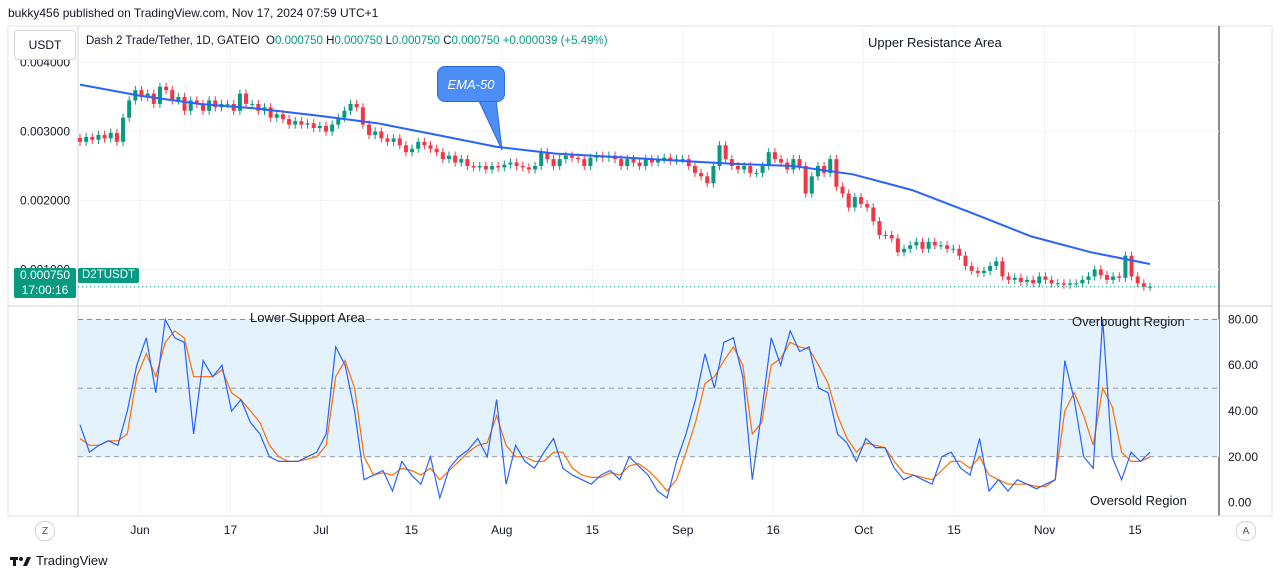 Image resolution: width=1281 pixels, height=579 pixels. Describe the element at coordinates (358, 41) in the screenshot. I see `high-value: 0.000750` at that location.